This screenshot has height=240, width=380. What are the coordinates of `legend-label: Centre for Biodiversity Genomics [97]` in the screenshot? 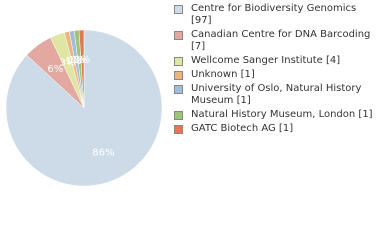 It's located at (274, 14).